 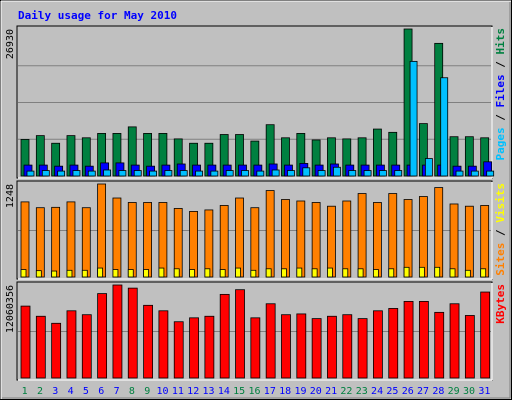 What do you see at coordinates (484, 391) in the screenshot?
I see `day-label: 31` at bounding box center [484, 391].